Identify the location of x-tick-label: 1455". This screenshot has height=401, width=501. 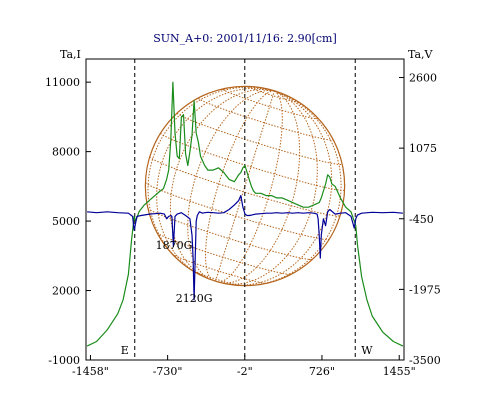
(399, 371).